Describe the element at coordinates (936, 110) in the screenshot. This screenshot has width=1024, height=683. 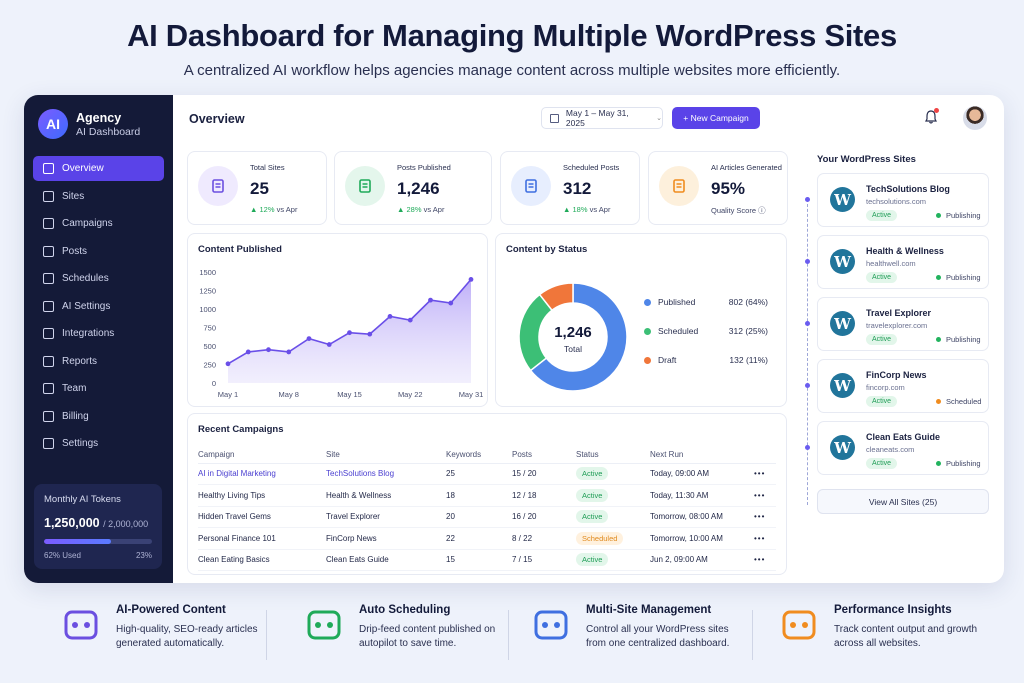
I see `notification-dot` at that location.